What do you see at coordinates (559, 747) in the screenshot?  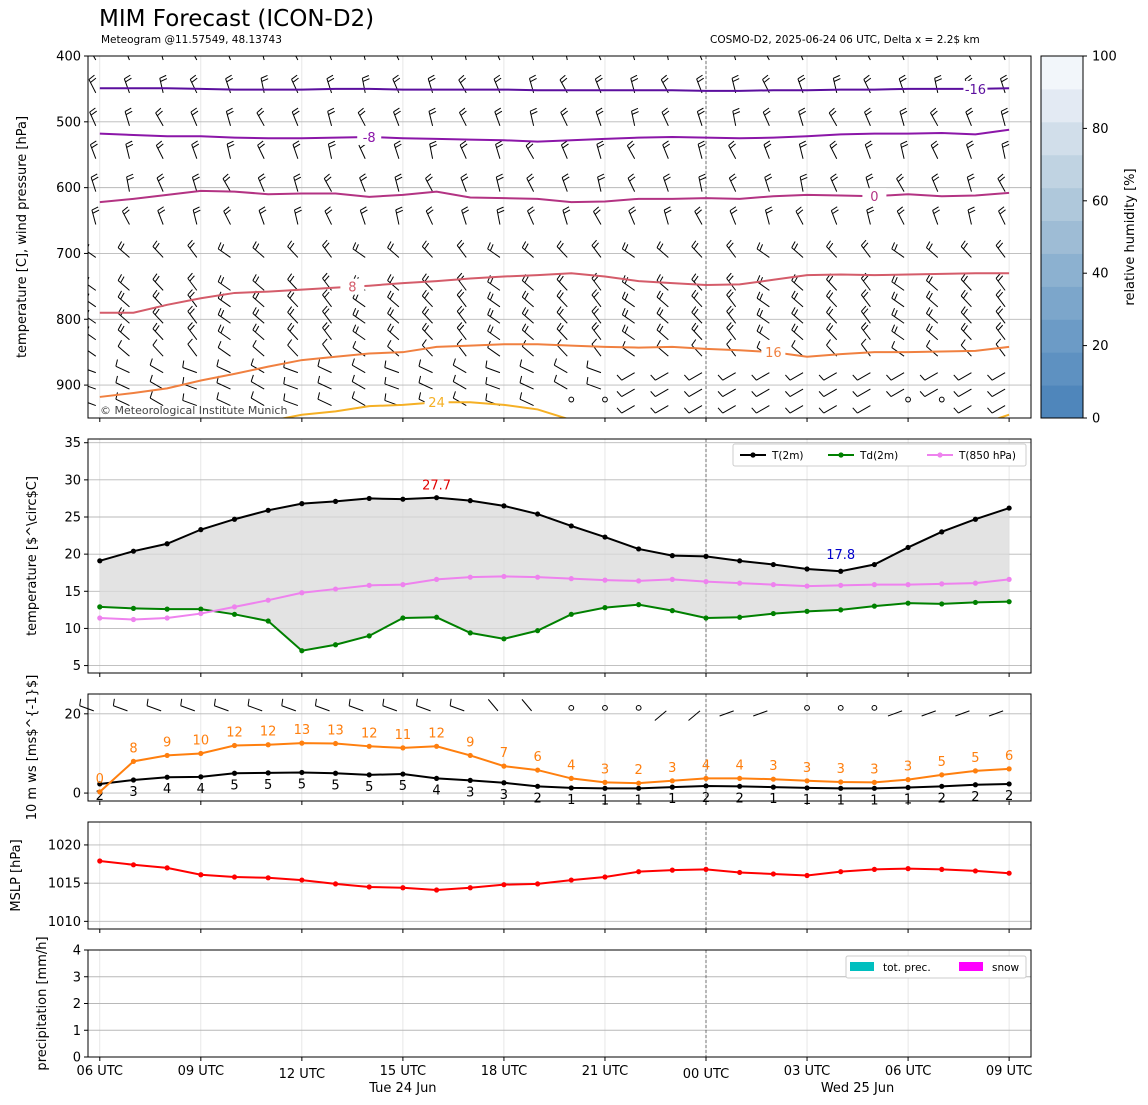 I see `panel-frame` at bounding box center [559, 747].